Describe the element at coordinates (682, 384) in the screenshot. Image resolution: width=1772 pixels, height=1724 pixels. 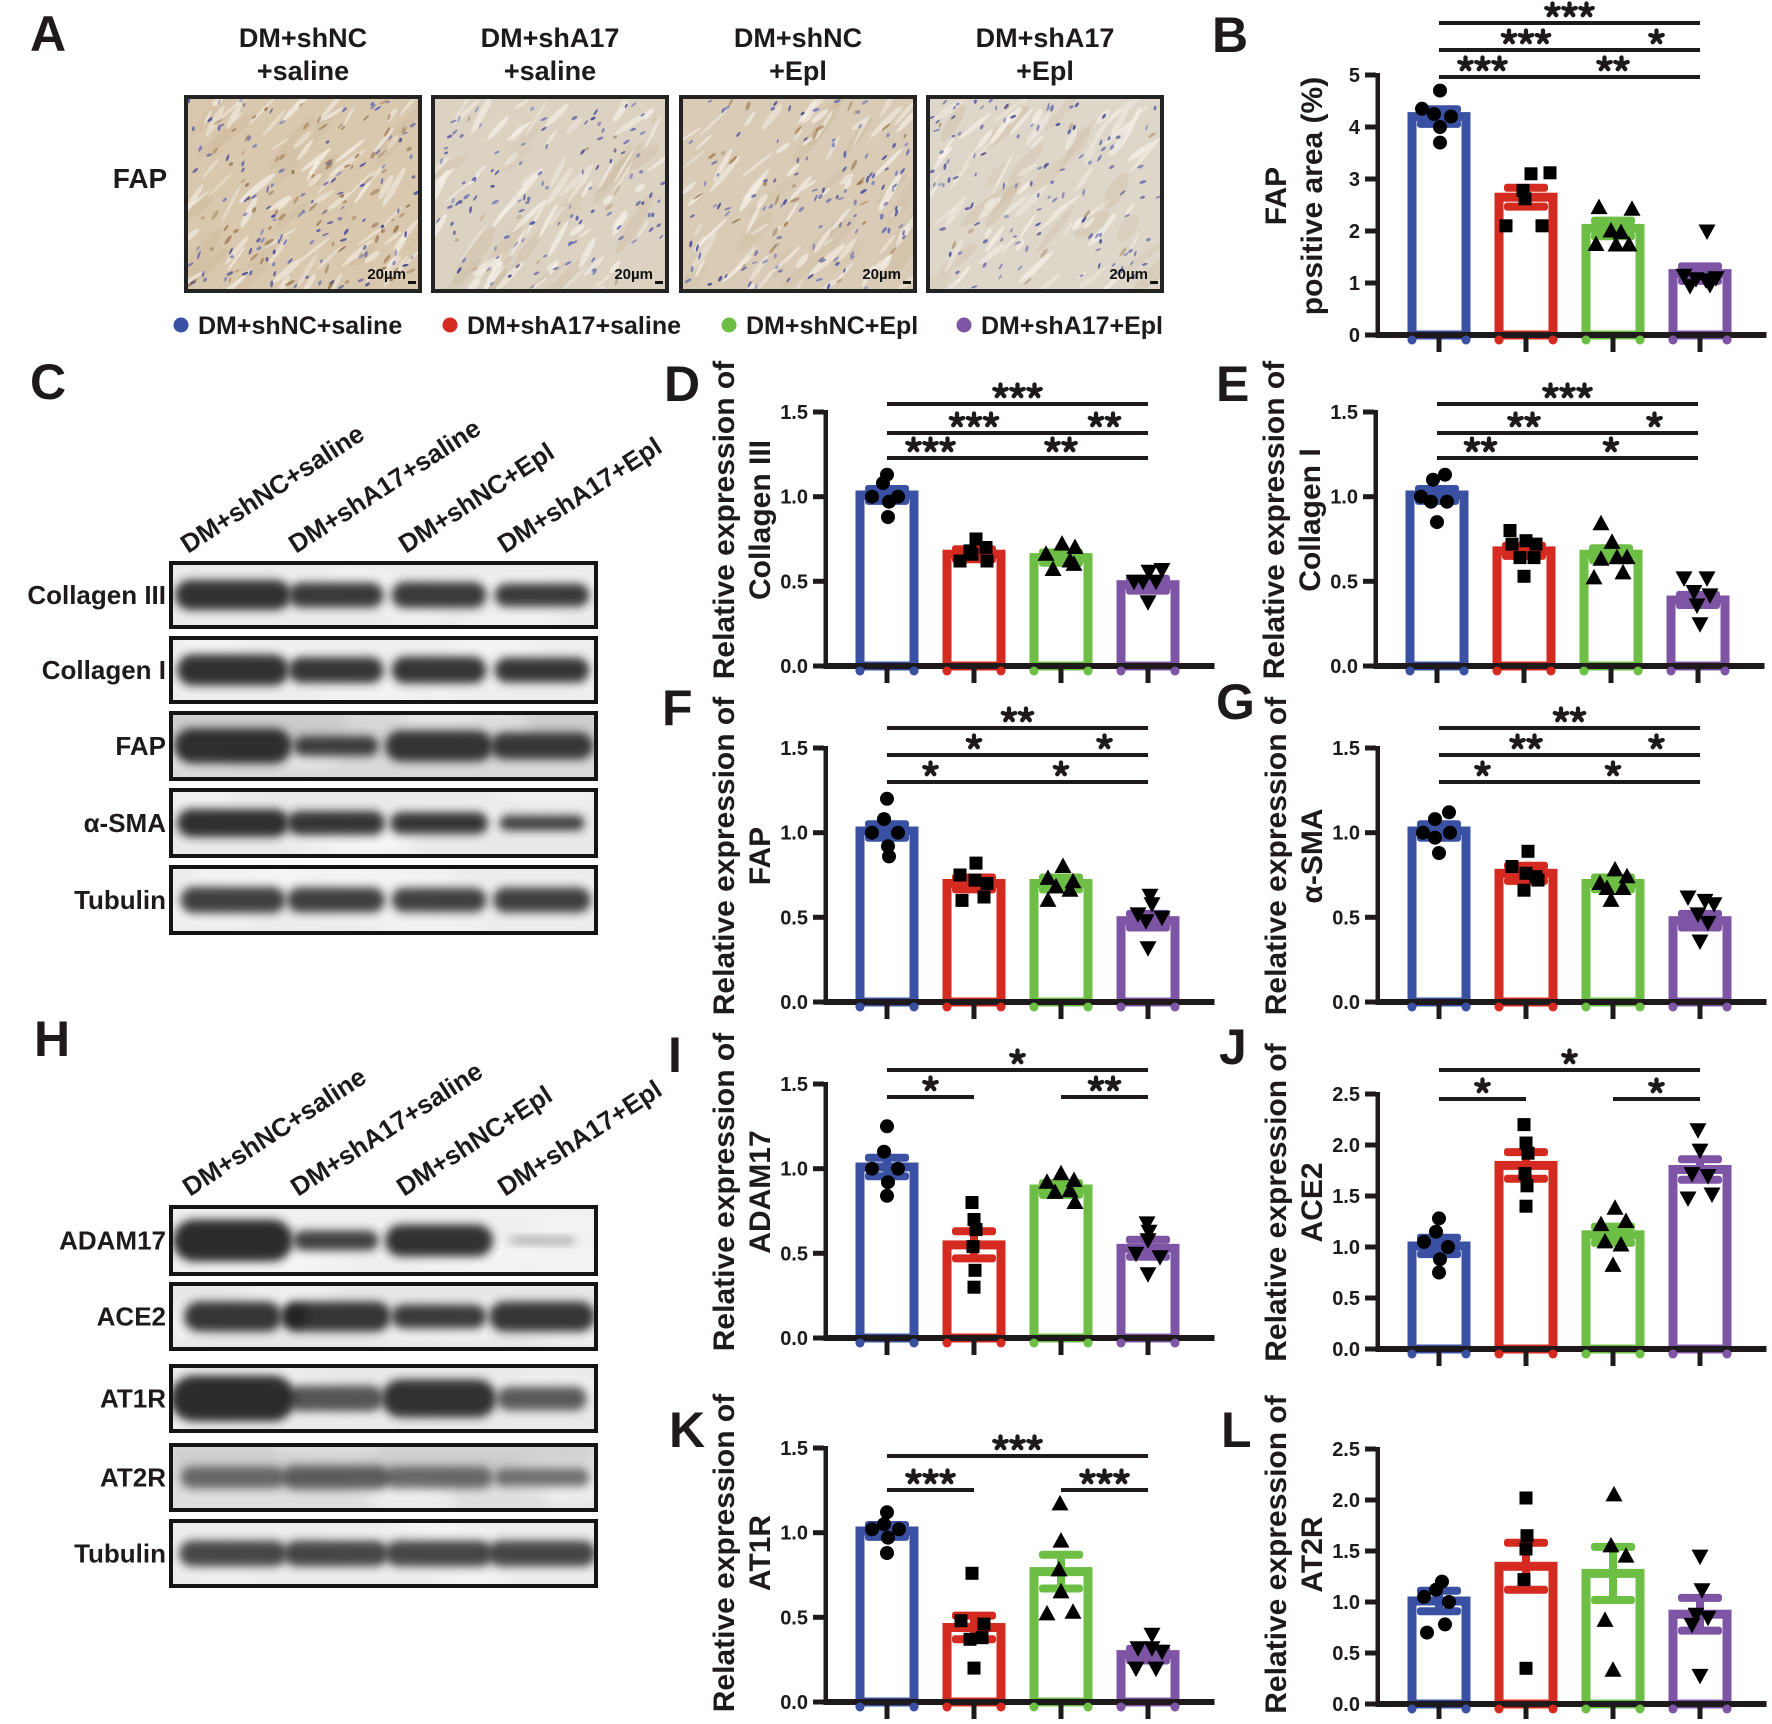
I see `svg-text: D` at that location.